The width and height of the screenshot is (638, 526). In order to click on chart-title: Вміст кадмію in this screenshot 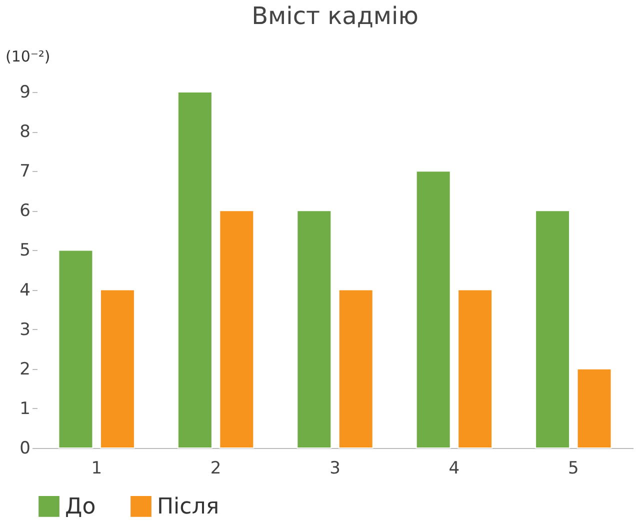, I will do `click(335, 16)`.